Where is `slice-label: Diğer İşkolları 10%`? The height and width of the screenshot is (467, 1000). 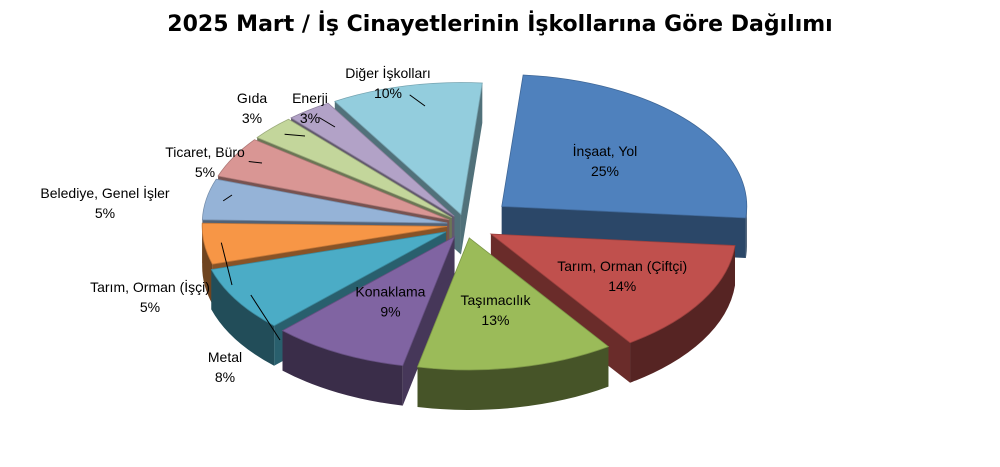 slice-label: Diğer İşkolları 10% is located at coordinates (388, 82).